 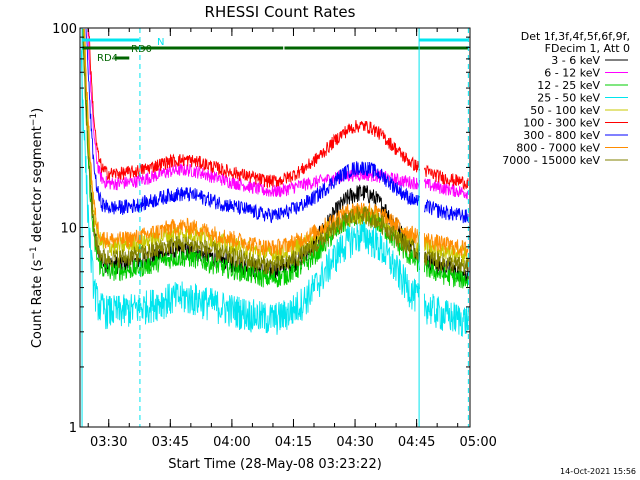 I want to click on y-tick-label: 100, so click(x=64, y=29).